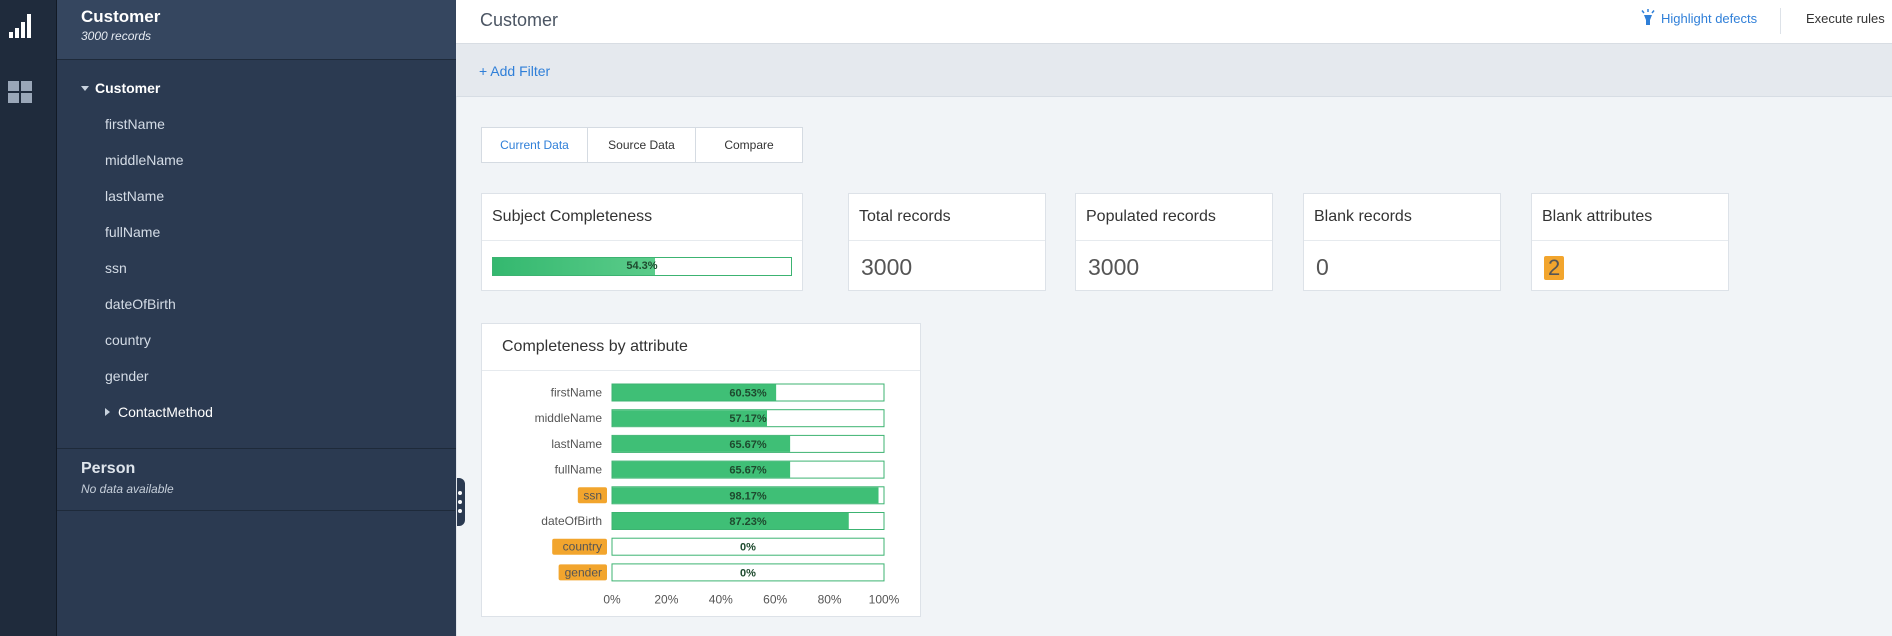 This screenshot has width=1892, height=636. Describe the element at coordinates (460, 502) in the screenshot. I see `sidebar-resize-handle` at that location.